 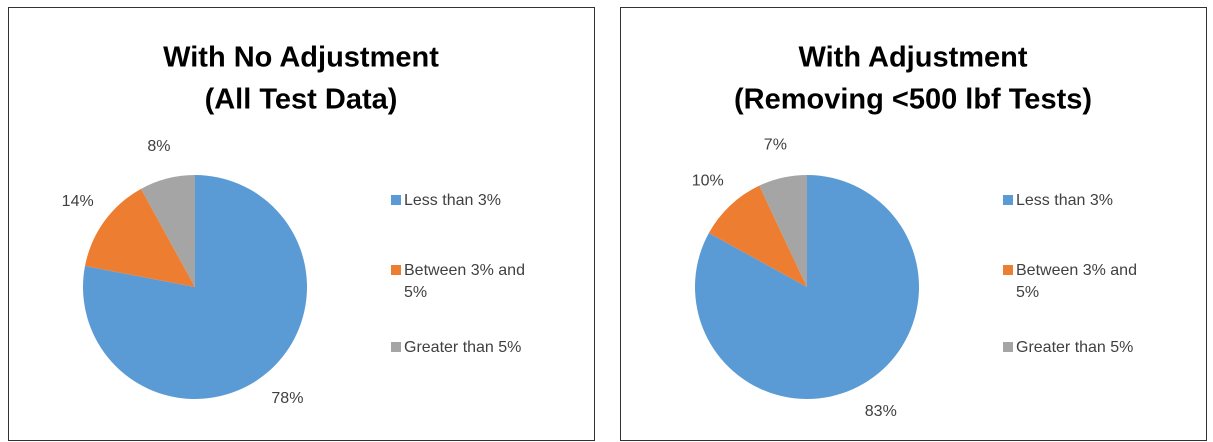 I want to click on data-label: 8%, so click(x=158, y=146).